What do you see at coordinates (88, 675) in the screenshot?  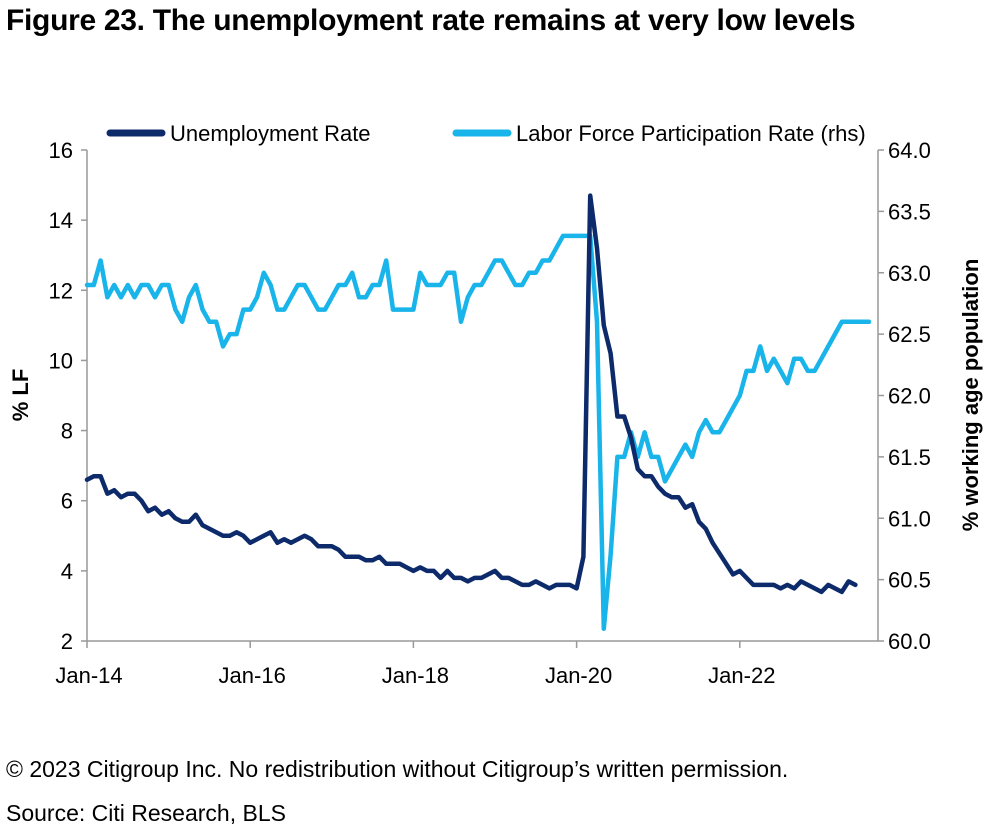 I see `x-tick-label: Jan-14` at bounding box center [88, 675].